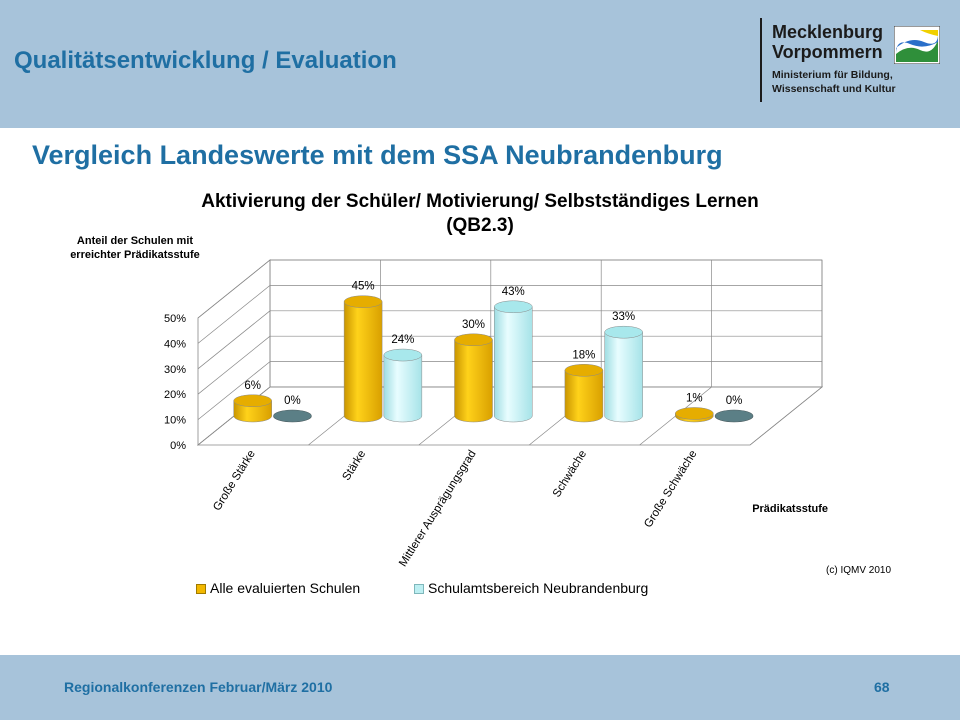 Image resolution: width=960 pixels, height=720 pixels. Describe the element at coordinates (882, 687) in the screenshot. I see `page-number: 68` at that location.